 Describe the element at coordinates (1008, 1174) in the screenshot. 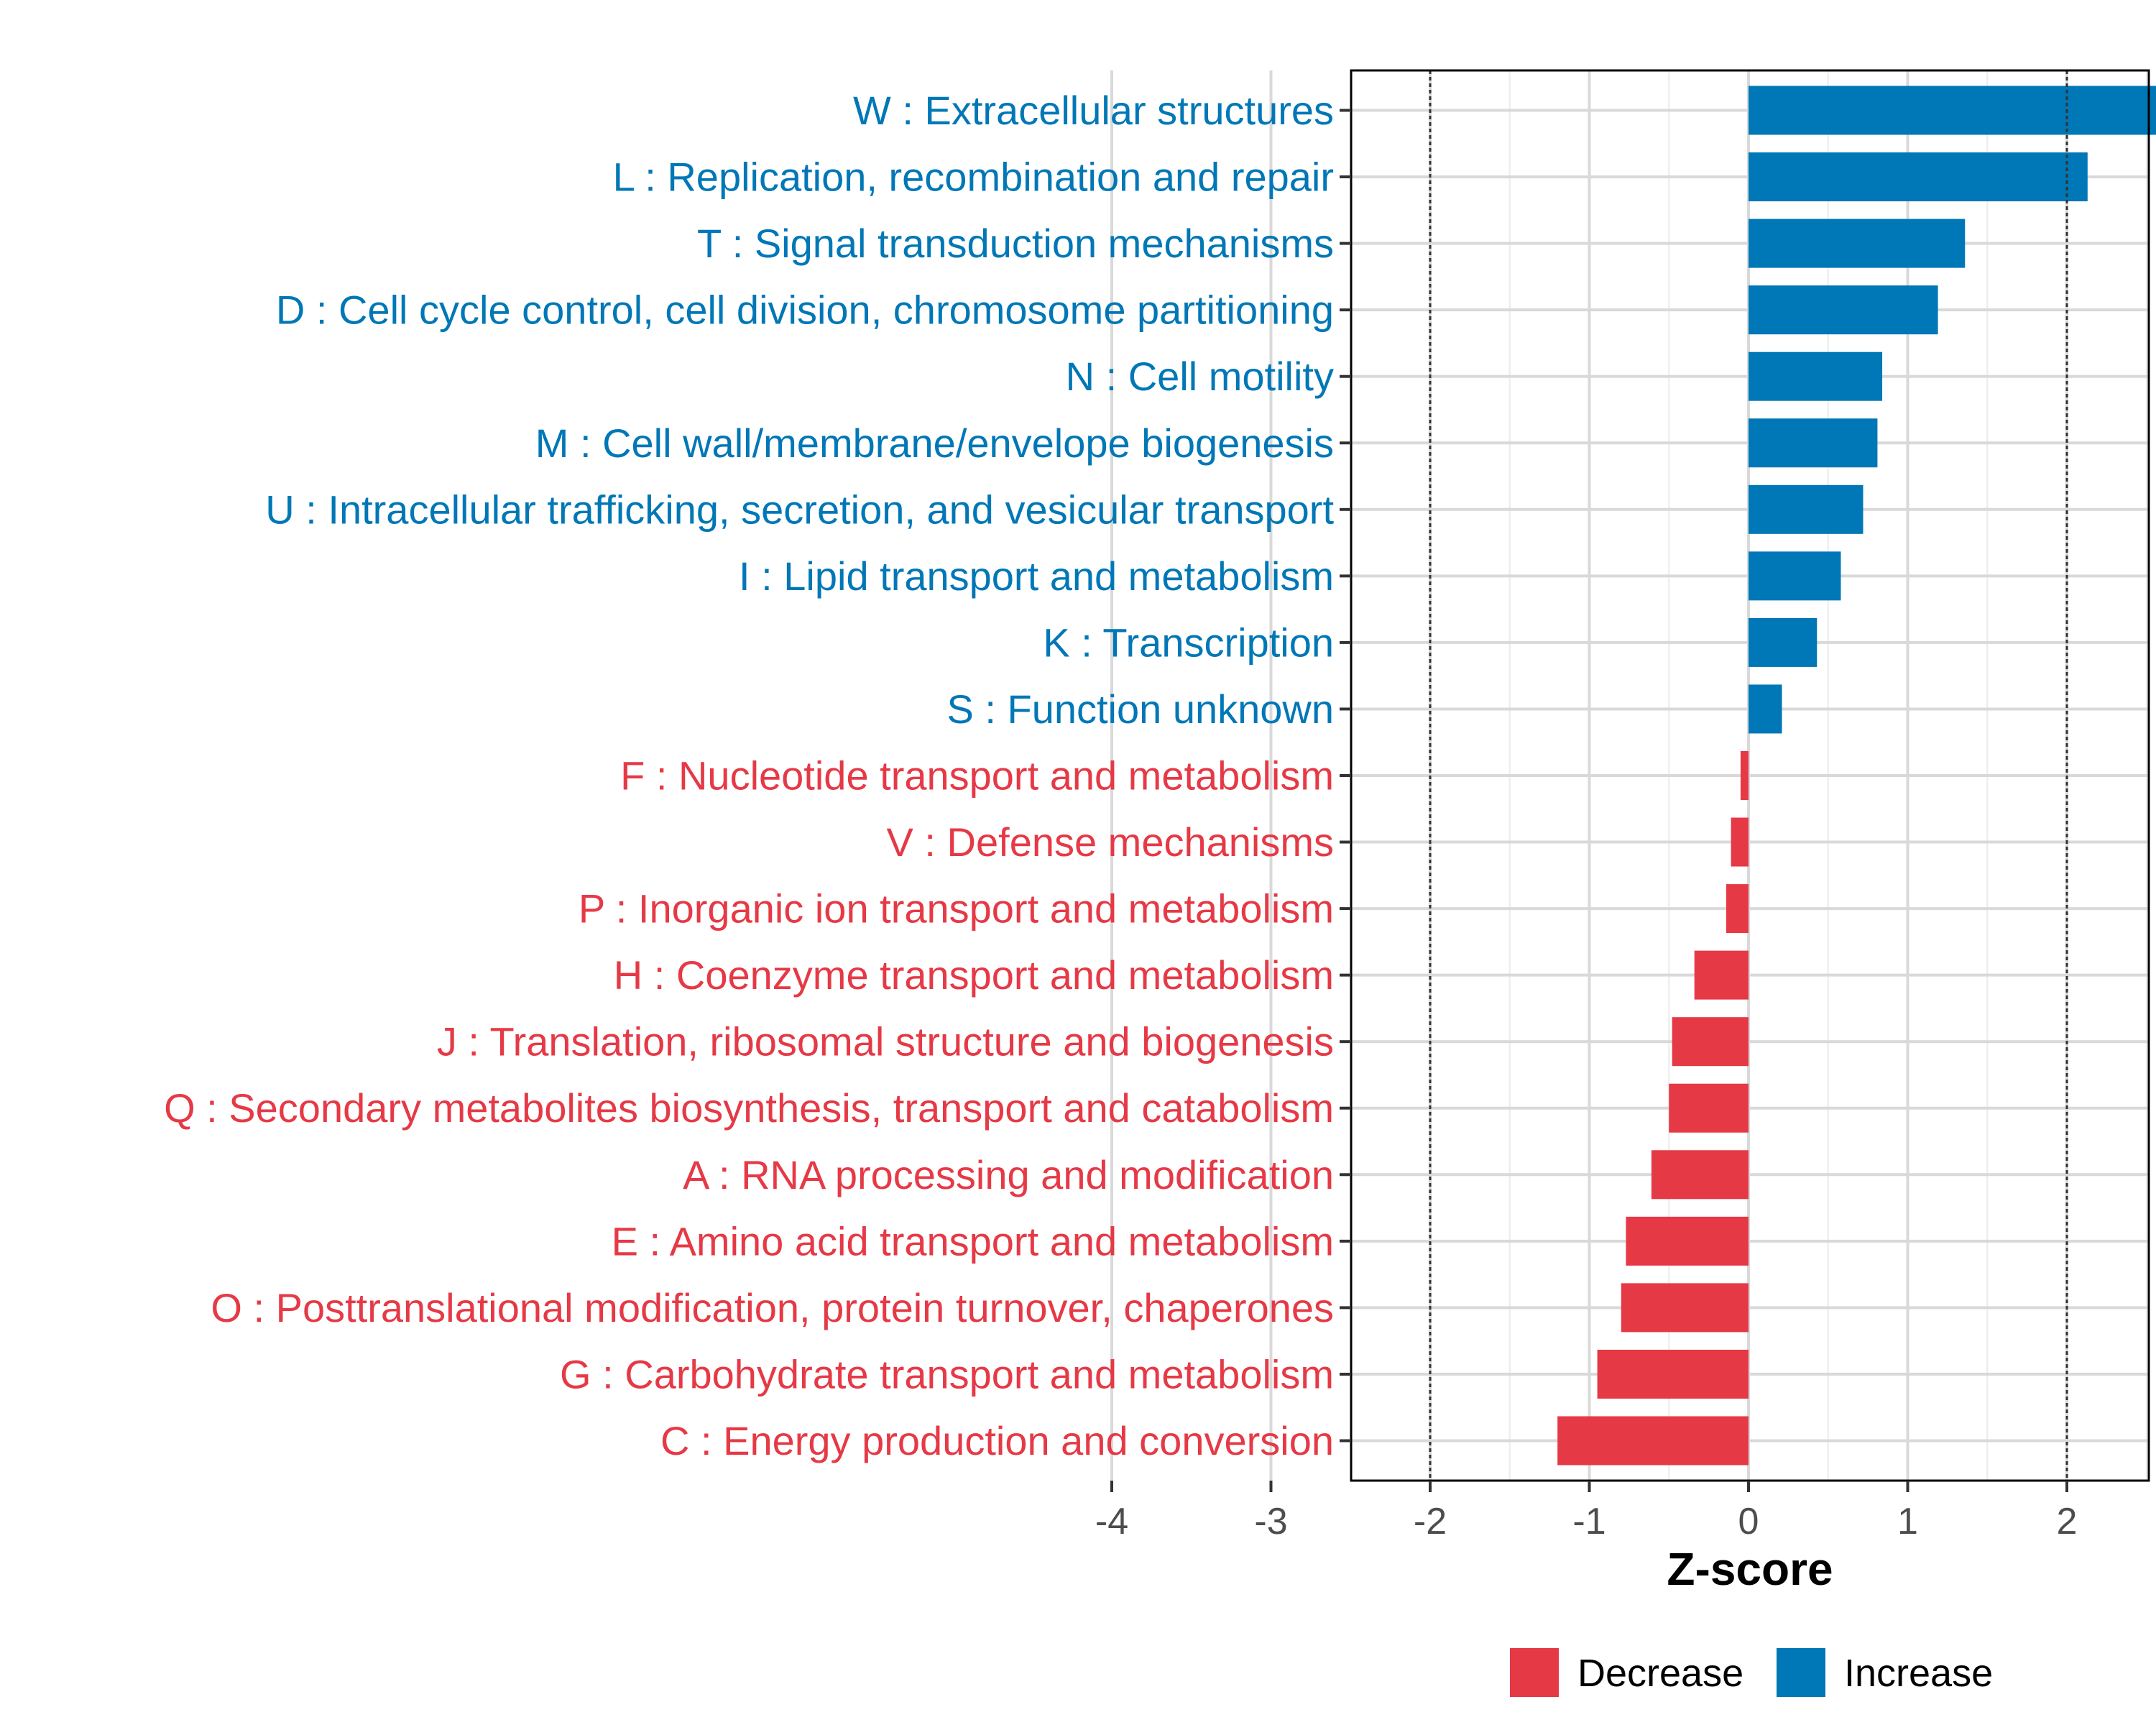

I see `category-label: A : RNA processing and modification` at that location.